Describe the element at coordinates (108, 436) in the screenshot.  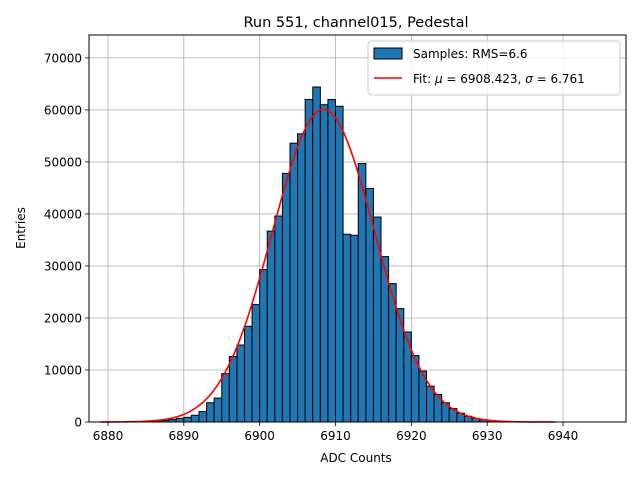
I see `x-tick-label: 6880` at that location.